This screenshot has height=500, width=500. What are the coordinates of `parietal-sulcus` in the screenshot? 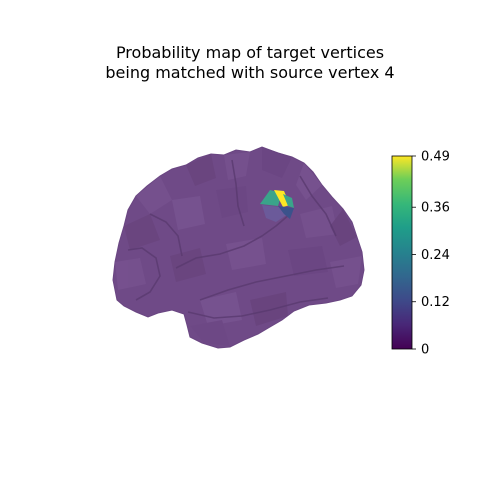 It's located at (318, 206).